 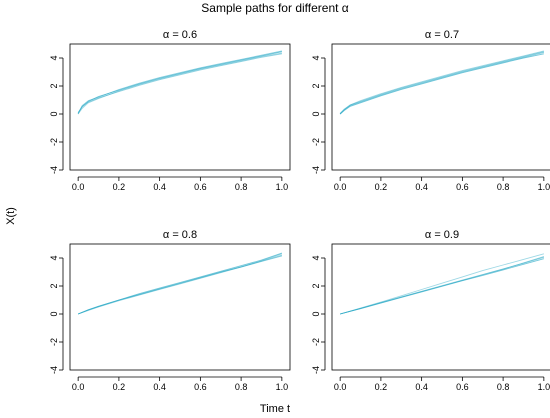 What do you see at coordinates (180, 35) in the screenshot?
I see `panel-title: α = 0.6` at bounding box center [180, 35].